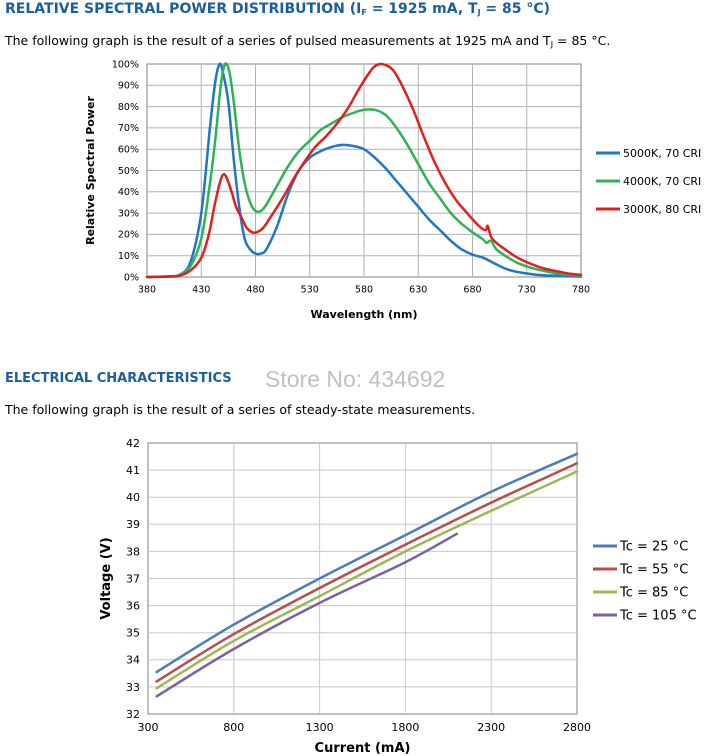 The width and height of the screenshot is (727, 756). Describe the element at coordinates (355, 379) in the screenshot. I see `store-watermark: Store No: 434692` at that location.